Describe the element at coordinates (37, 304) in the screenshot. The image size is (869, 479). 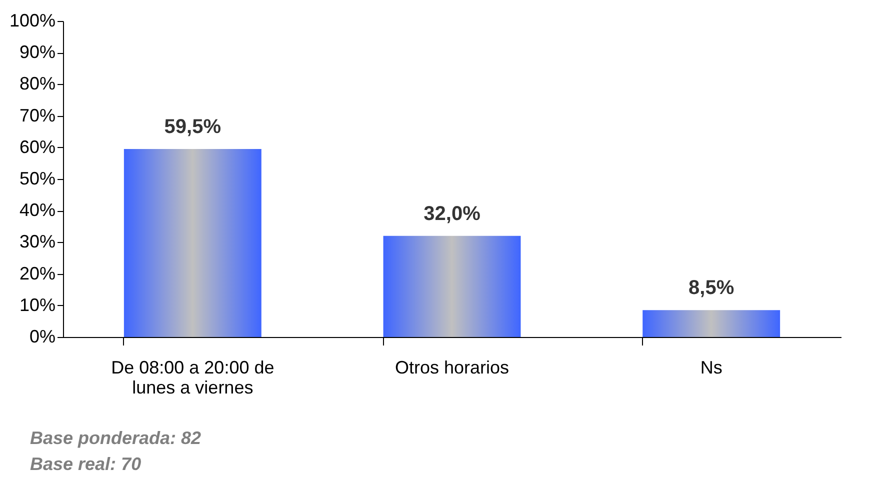
I see `y-tick-label: 10%` at that location.